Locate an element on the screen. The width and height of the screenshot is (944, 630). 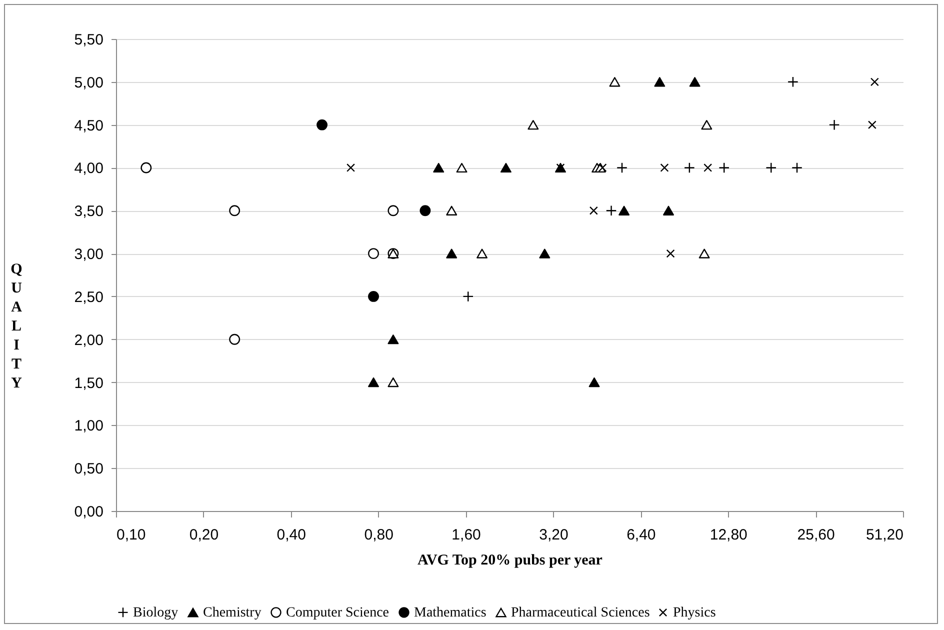
y-tick-label: 5,50 is located at coordinates (89, 40).